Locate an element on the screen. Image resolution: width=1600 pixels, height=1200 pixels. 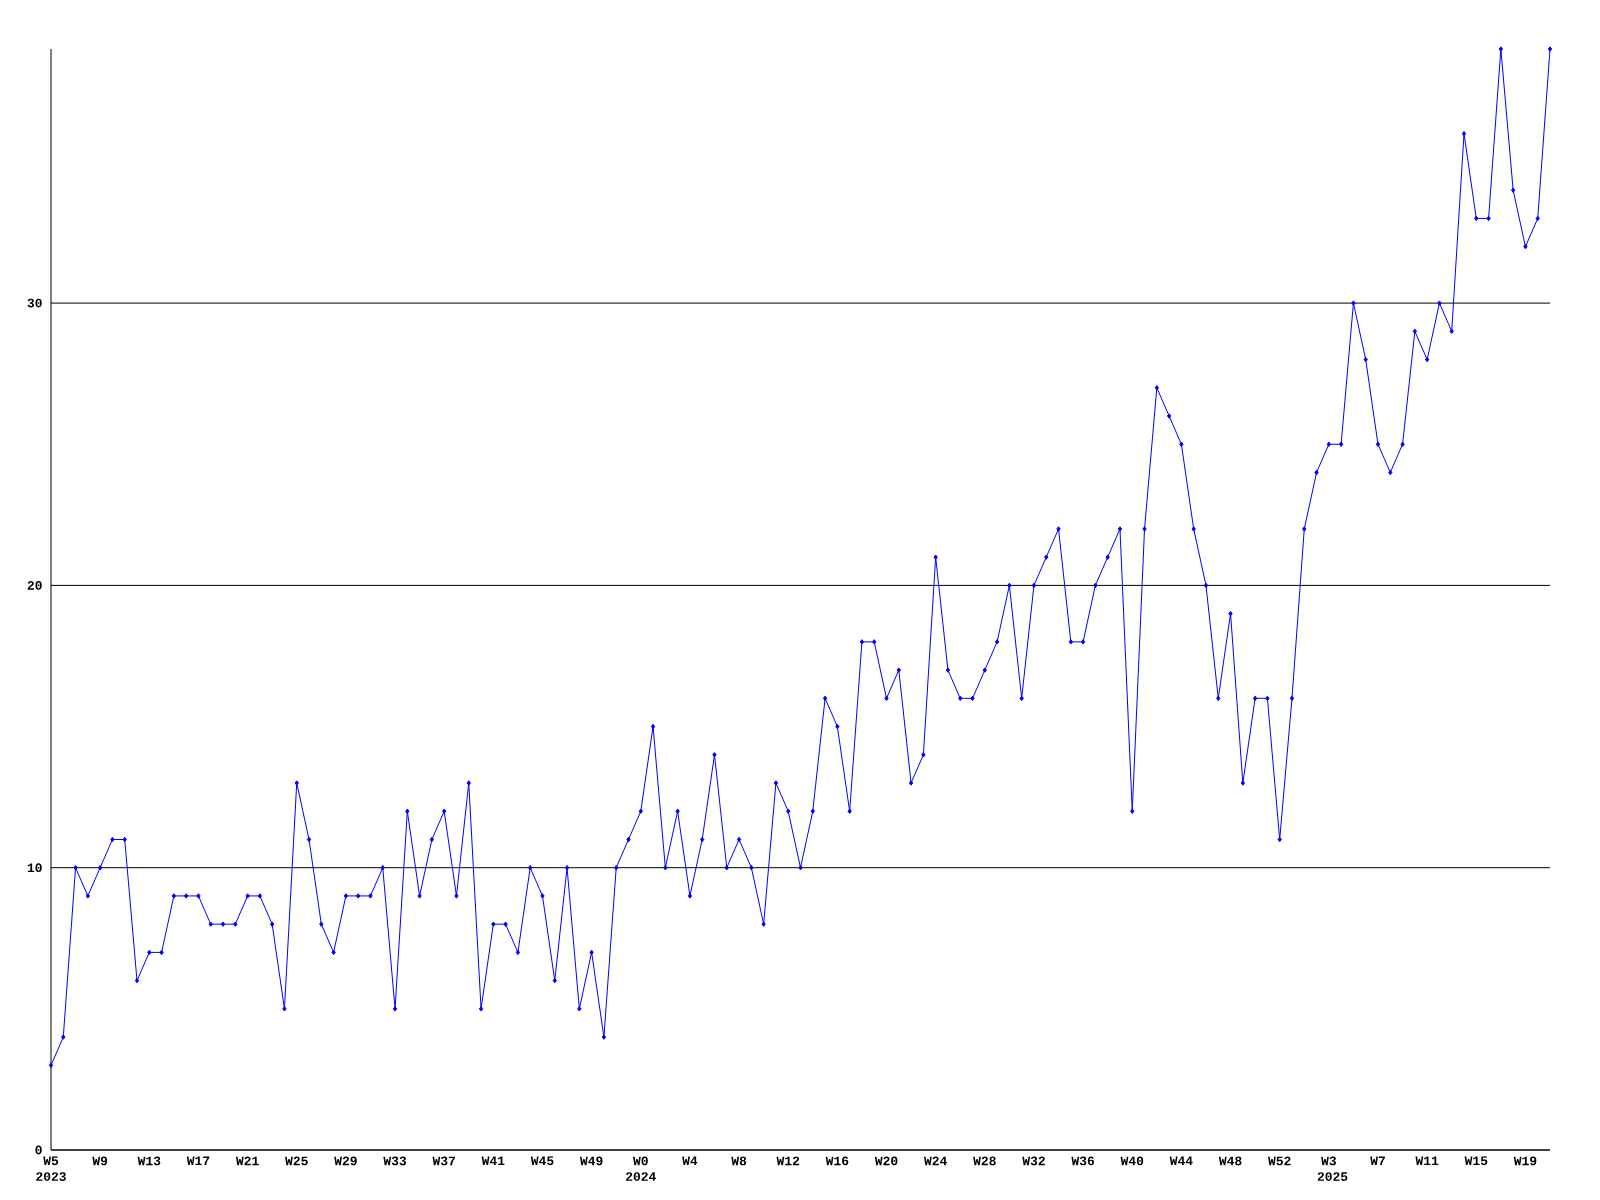
text: 2024 is located at coordinates (641, 1176).